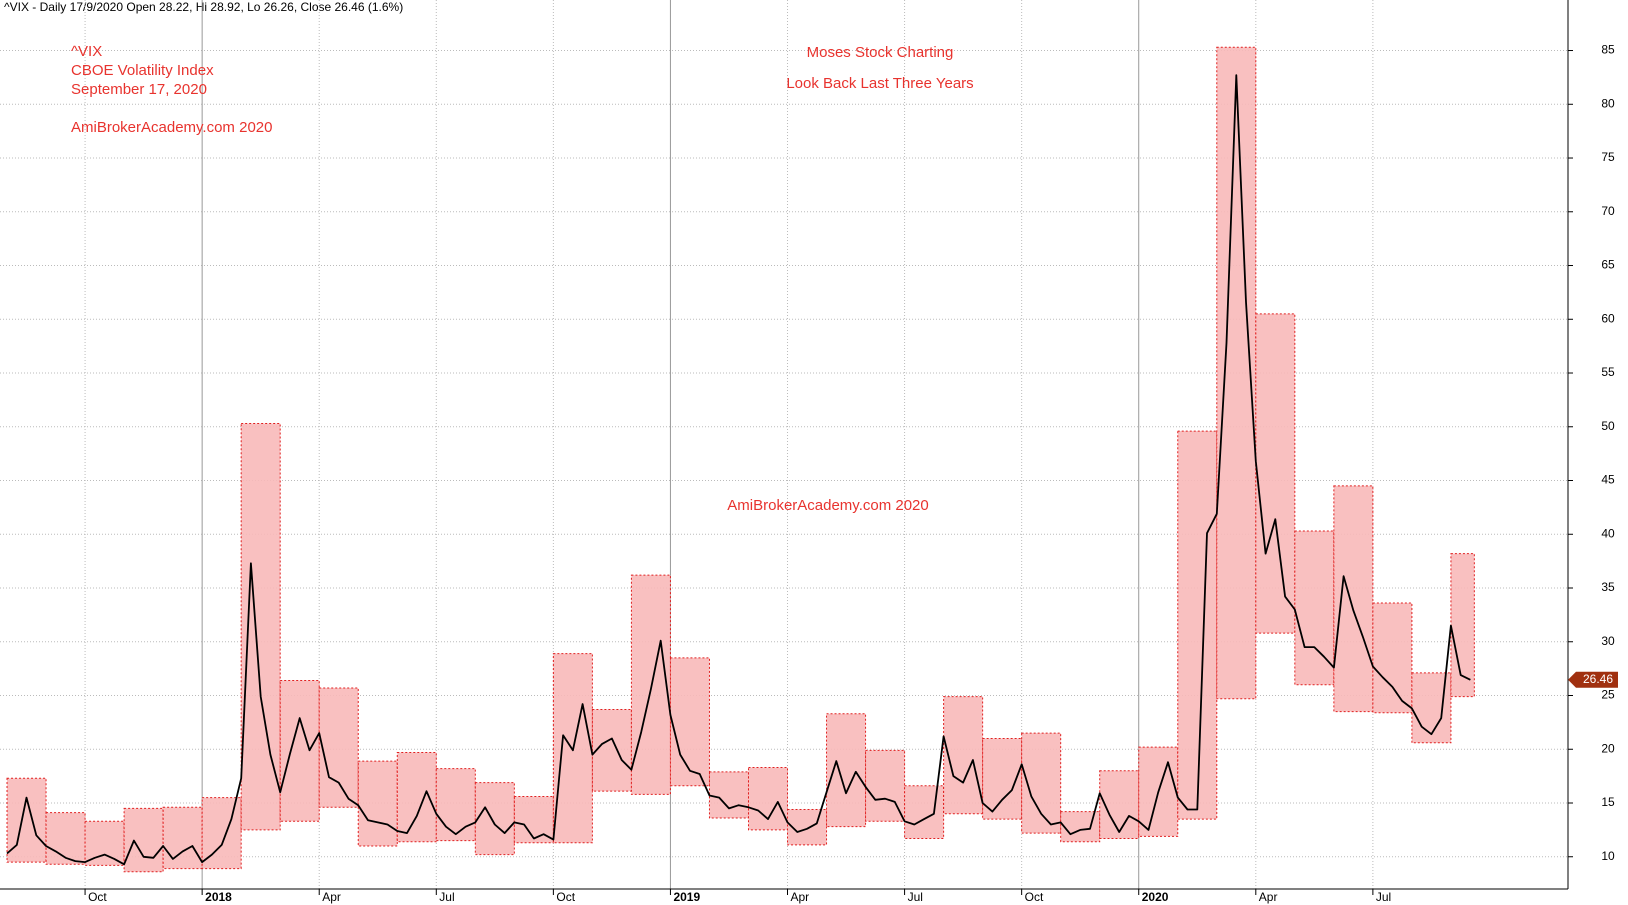  Describe the element at coordinates (1608, 426) in the screenshot. I see `y-tick-label: 50` at that location.